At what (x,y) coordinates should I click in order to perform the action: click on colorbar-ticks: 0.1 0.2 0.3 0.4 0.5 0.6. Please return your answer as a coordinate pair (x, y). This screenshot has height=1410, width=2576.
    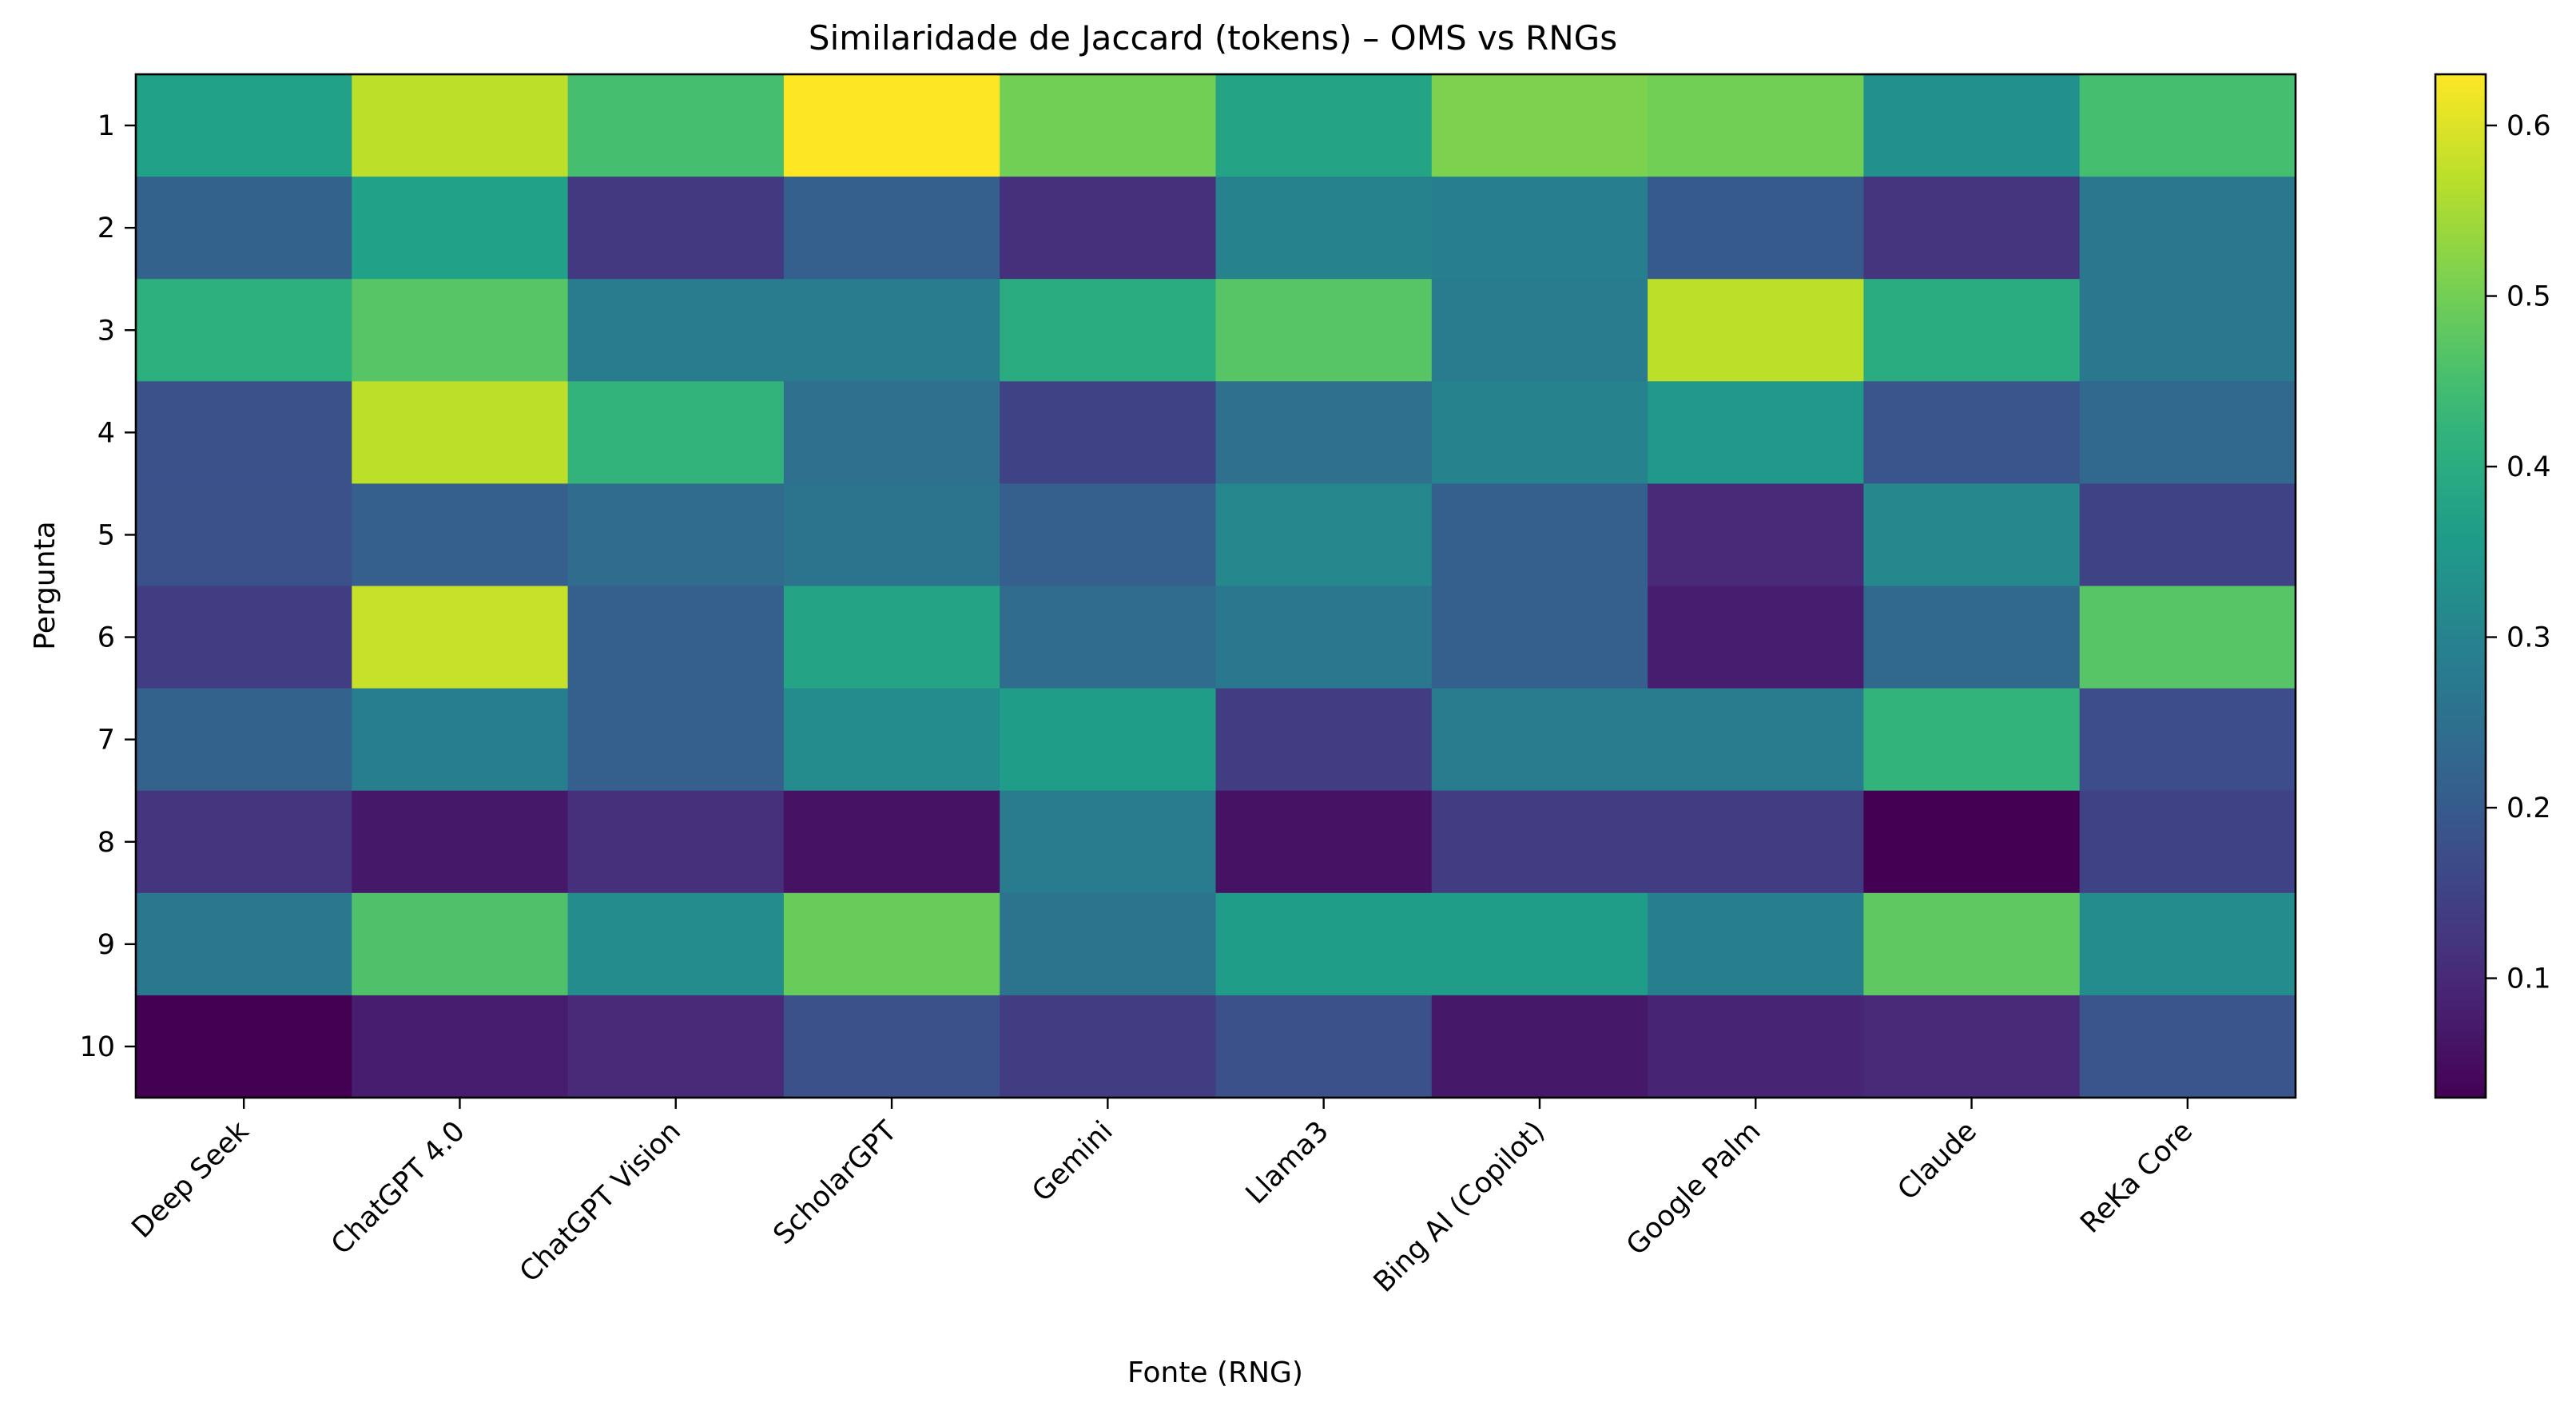
    Looking at the image, I should click on (2518, 552).